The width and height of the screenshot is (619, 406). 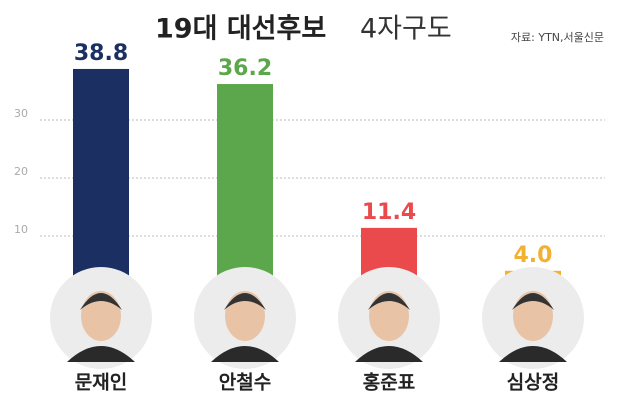 I want to click on chart-title-light: 4자구도, so click(x=406, y=29).